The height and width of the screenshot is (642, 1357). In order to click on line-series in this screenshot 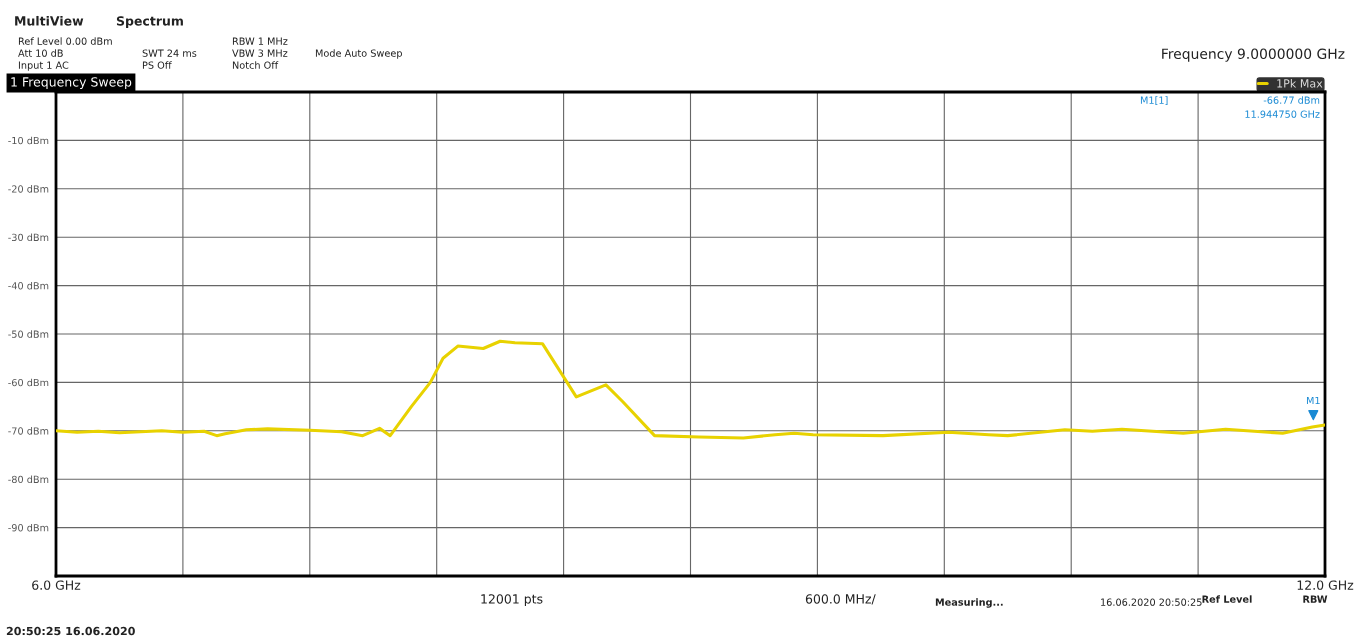, I will do `click(690, 389)`.